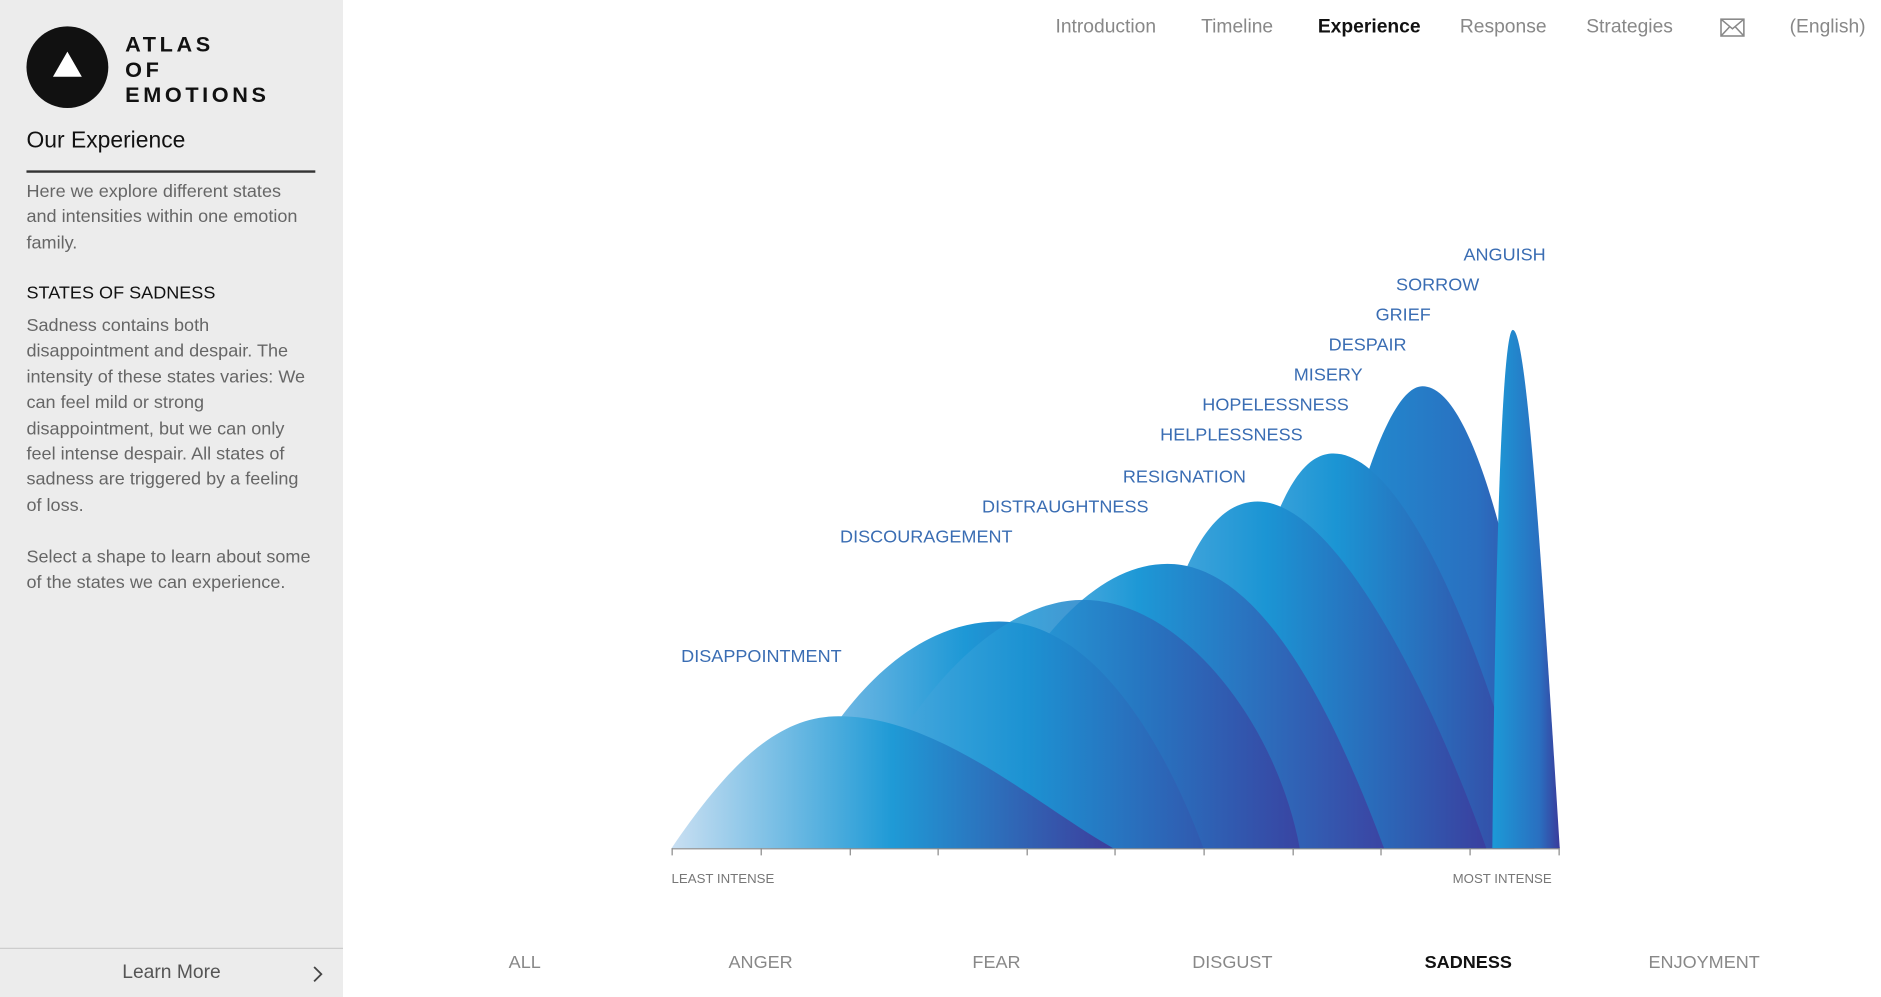 This screenshot has width=1881, height=997. I want to click on logo-mark, so click(67, 67).